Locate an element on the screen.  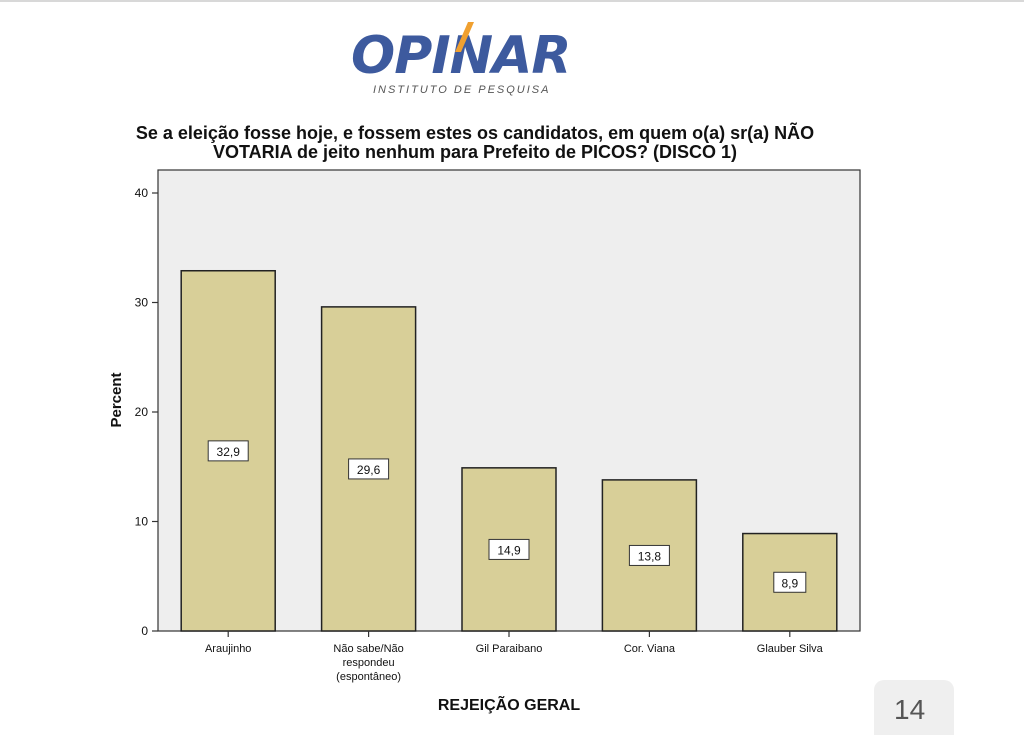
data-label: 14,9 is located at coordinates (509, 550).